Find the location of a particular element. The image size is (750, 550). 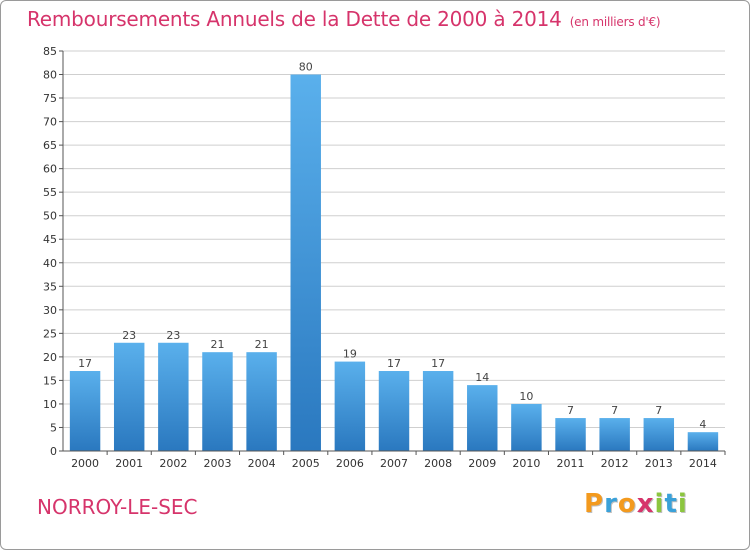

y-tick-label: 80 is located at coordinates (50, 75).